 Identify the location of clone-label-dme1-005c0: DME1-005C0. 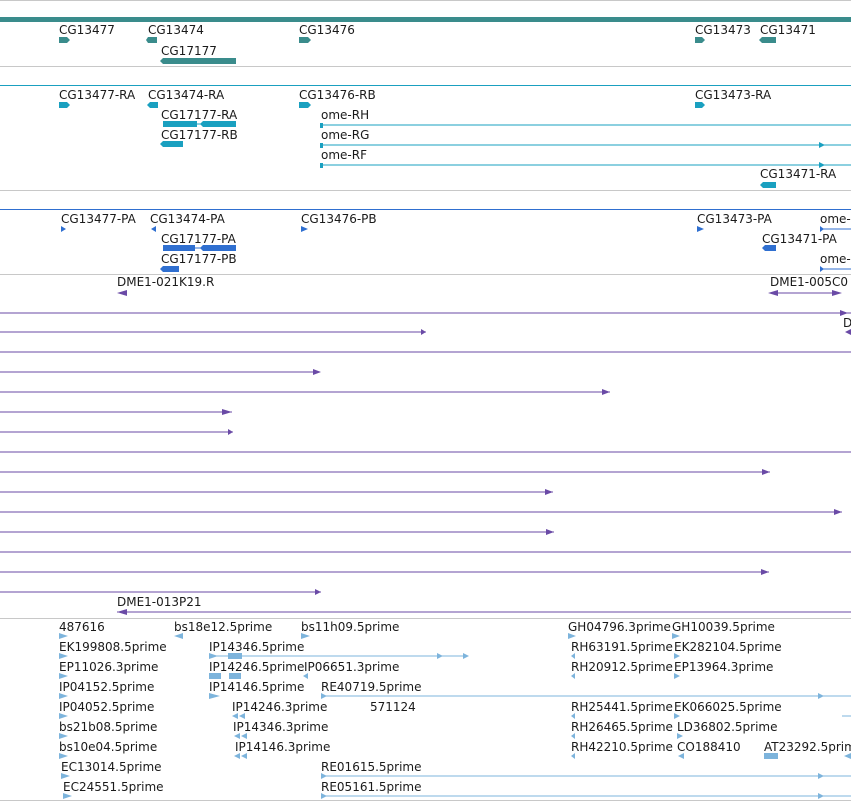
(809, 282).